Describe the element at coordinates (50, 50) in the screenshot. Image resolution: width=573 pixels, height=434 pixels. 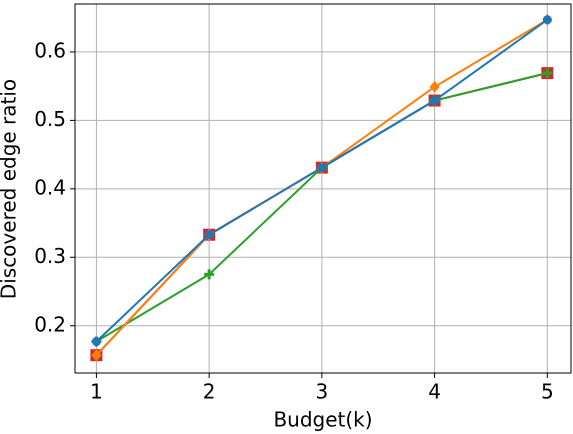
I see `y-tick-label: 0.6` at that location.